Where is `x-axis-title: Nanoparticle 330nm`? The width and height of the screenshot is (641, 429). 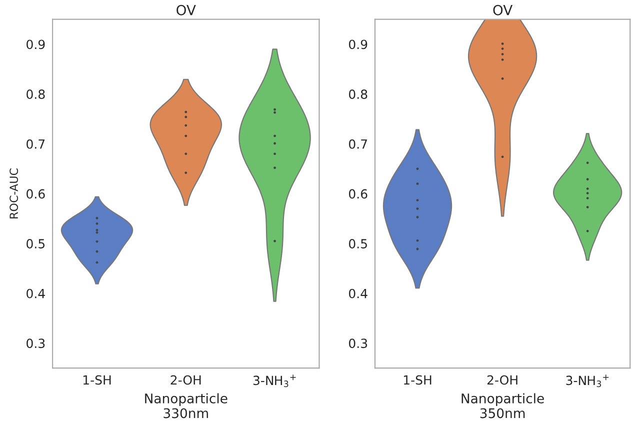 x-axis-title: Nanoparticle 330nm is located at coordinates (186, 405).